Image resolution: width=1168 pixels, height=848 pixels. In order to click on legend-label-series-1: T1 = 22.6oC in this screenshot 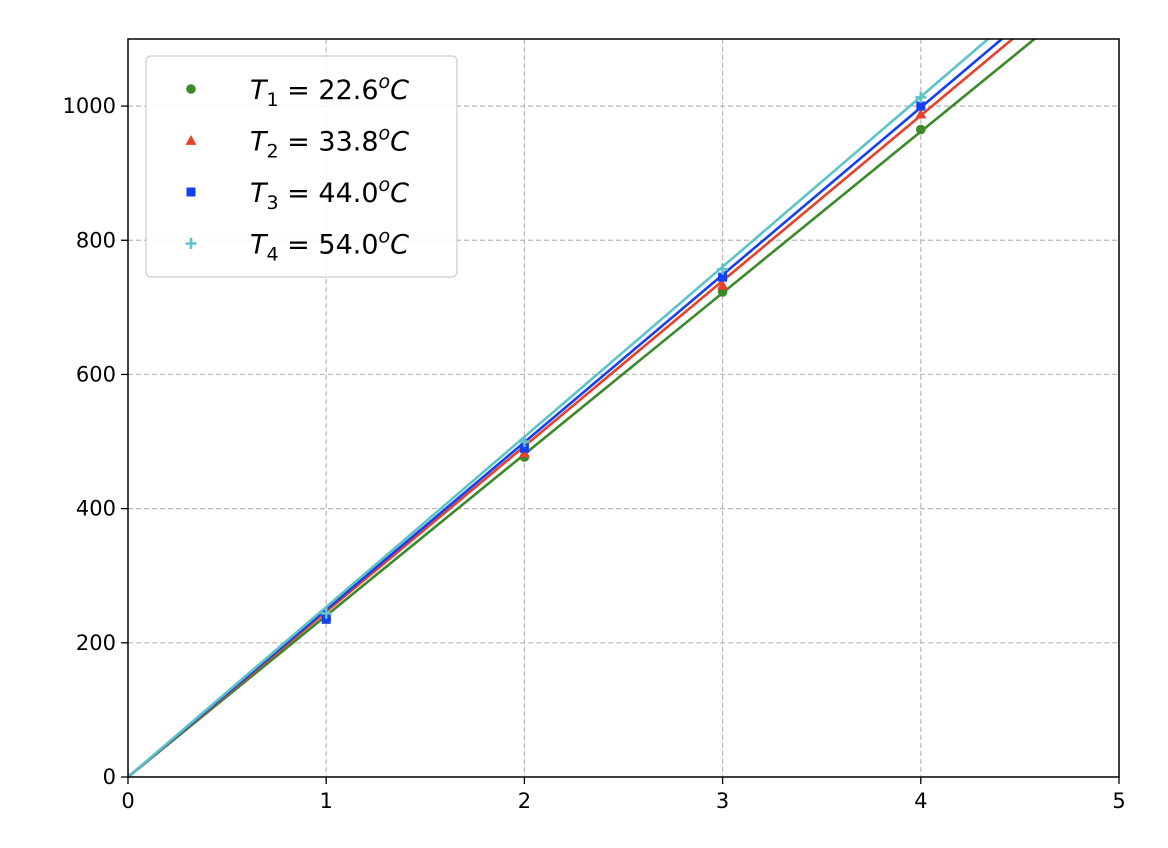, I will do `click(329, 91)`.